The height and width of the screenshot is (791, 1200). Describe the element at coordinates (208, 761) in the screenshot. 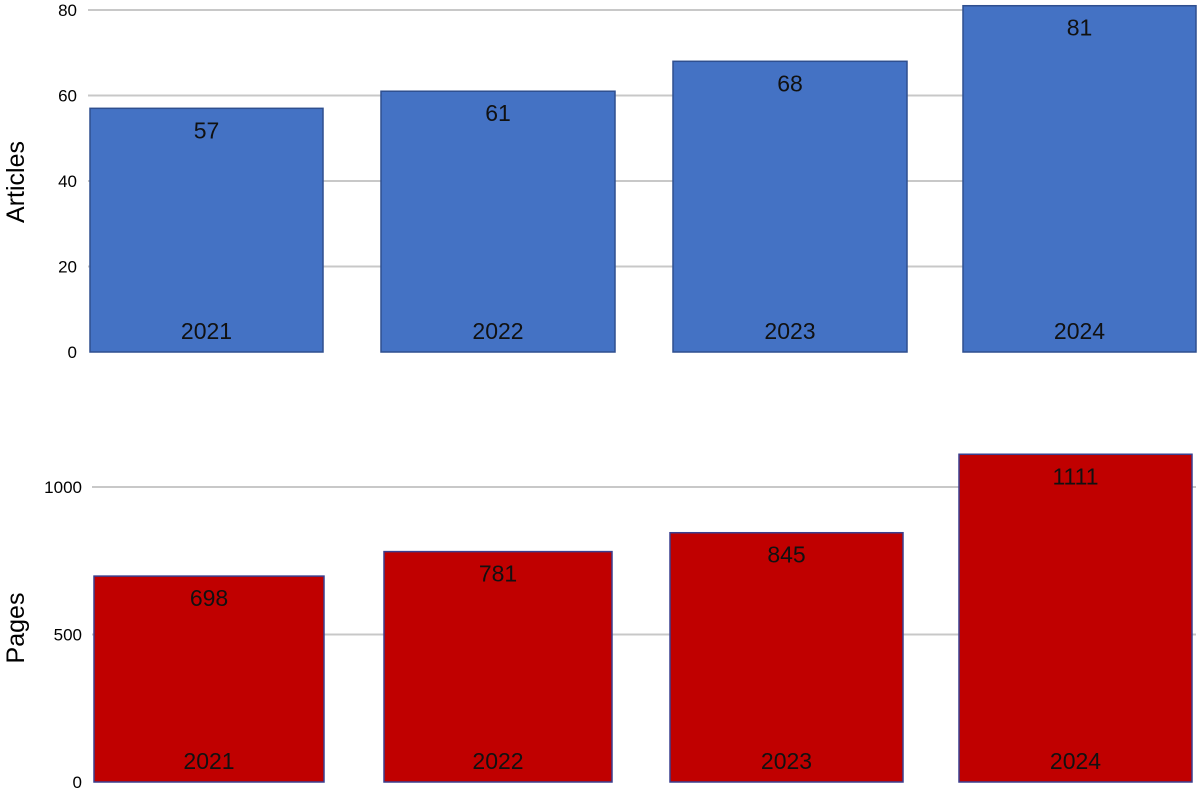

I see `pages-category-label: 2021` at that location.